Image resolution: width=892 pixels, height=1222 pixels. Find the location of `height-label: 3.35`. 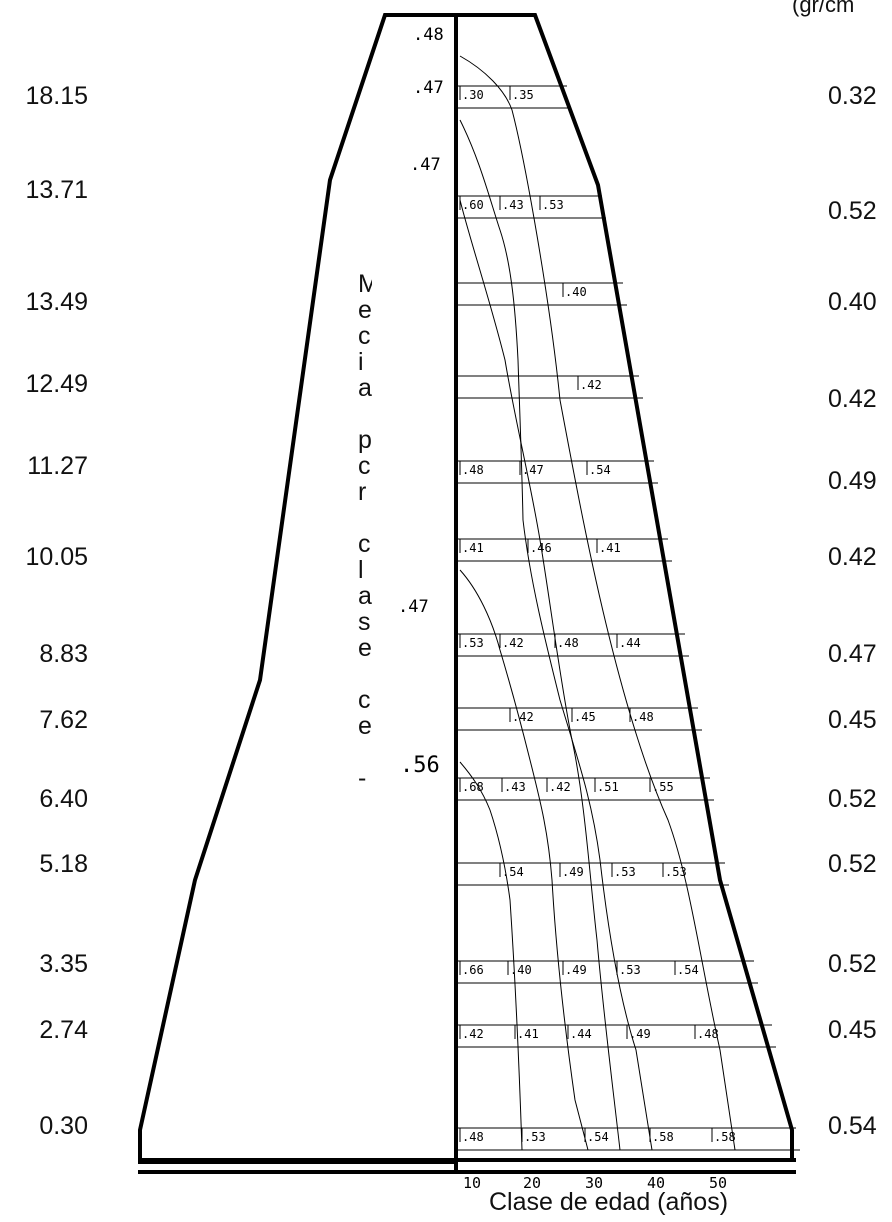

height-label: 3.35 is located at coordinates (63, 964).